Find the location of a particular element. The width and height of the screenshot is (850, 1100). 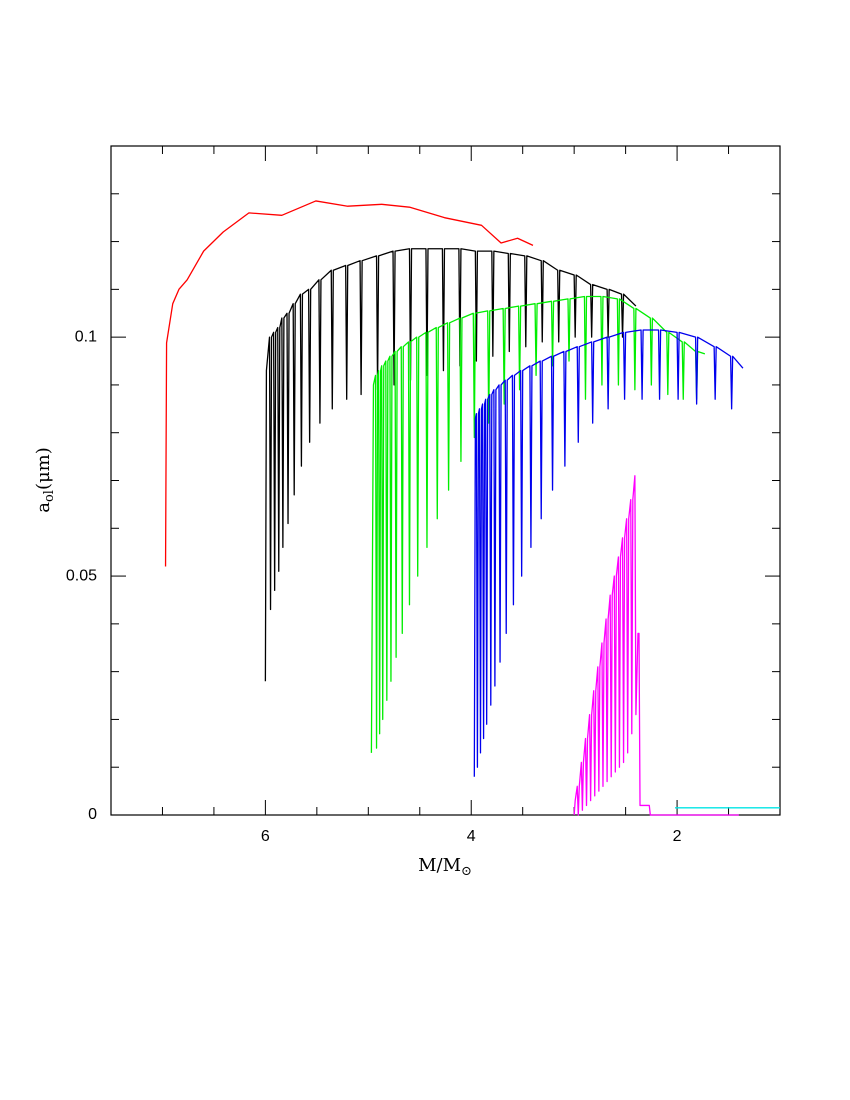

x-axis-label: M/M⊙ is located at coordinates (445, 867).